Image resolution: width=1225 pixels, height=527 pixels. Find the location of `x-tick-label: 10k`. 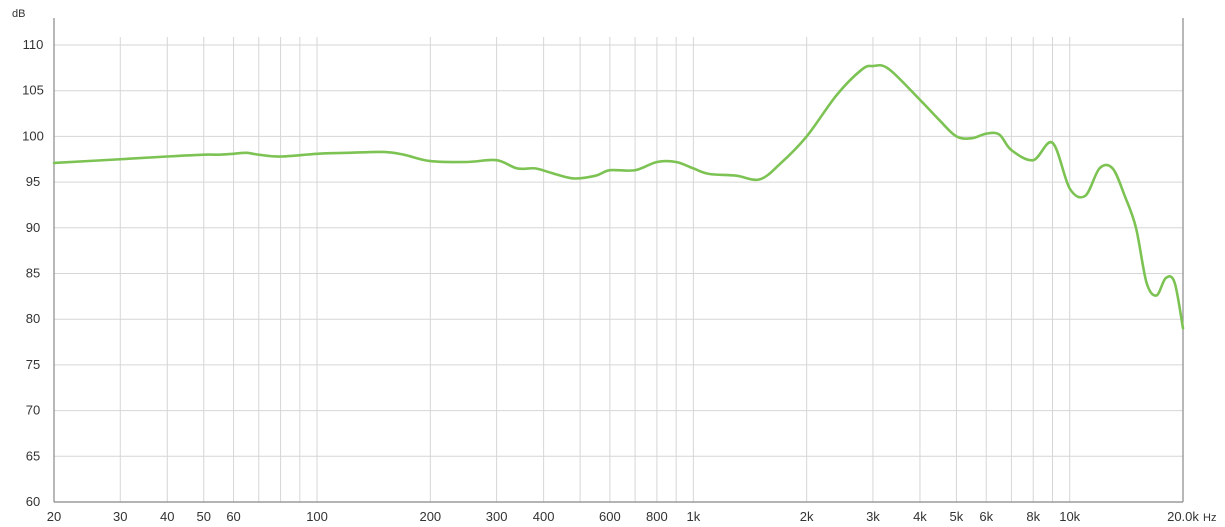

x-tick-label: 10k is located at coordinates (1069, 516).